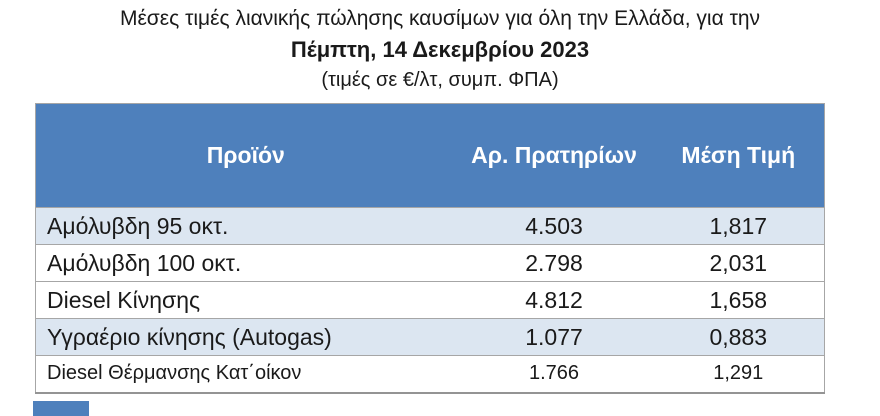  I want to click on product-cell: Αμόλυβδη 100 οκτ., so click(245, 263).